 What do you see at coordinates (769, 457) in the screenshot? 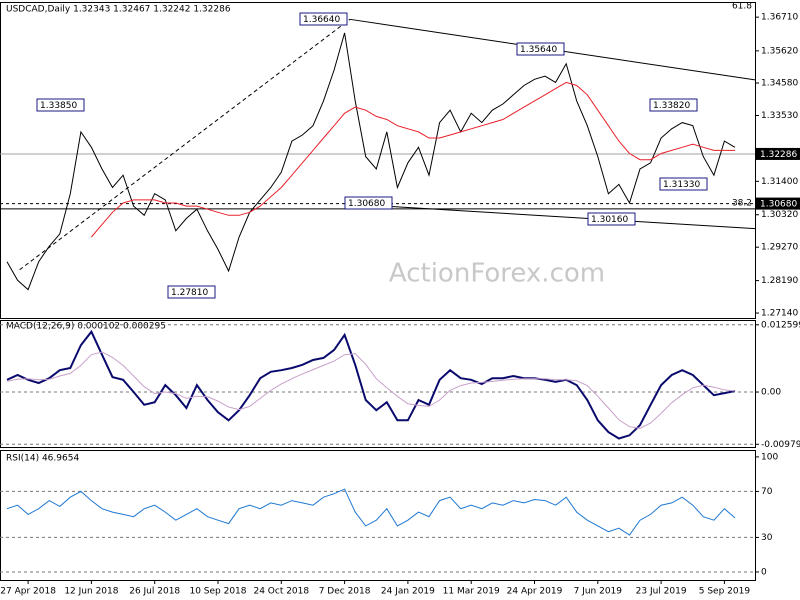
I see `y-tick-label: 100` at bounding box center [769, 457].